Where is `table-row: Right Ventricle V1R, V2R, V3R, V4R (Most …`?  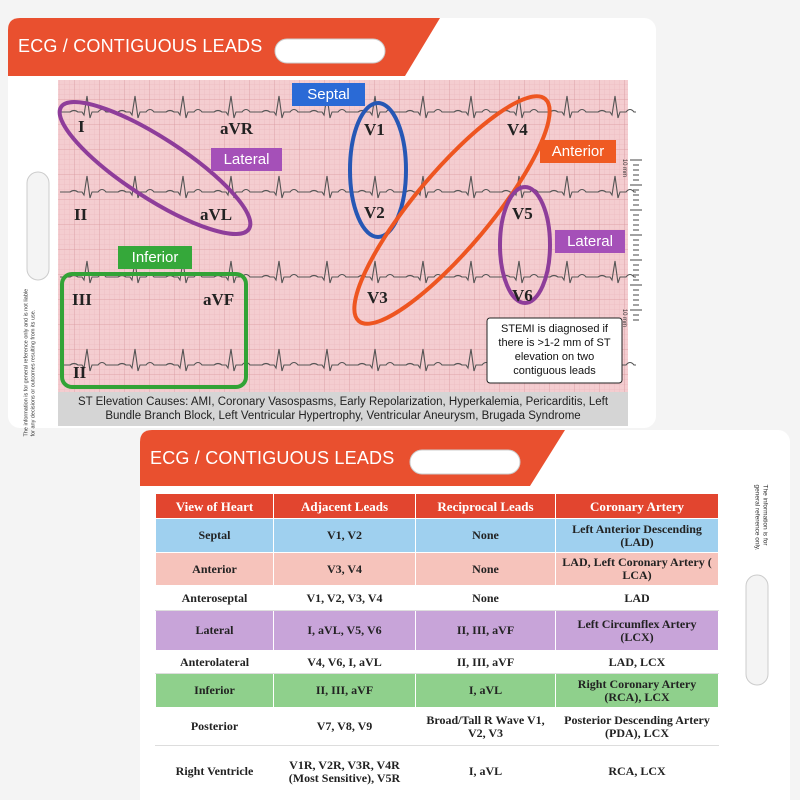
table-row: Right Ventricle V1R, V2R, V3R, V4R (Most … is located at coordinates (437, 771).